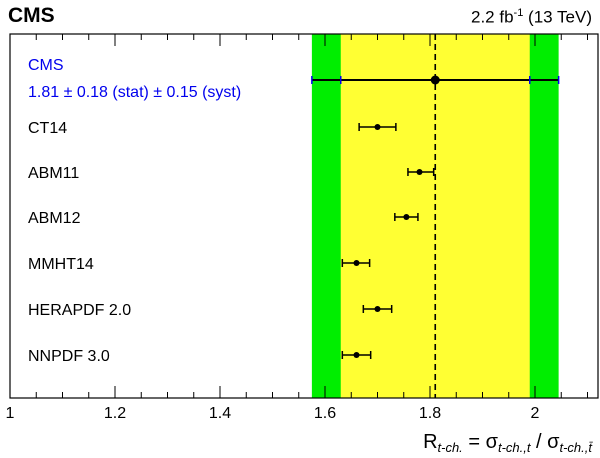  Describe the element at coordinates (557, 17) in the screenshot. I see `energy-label: (13 TeV)` at that location.